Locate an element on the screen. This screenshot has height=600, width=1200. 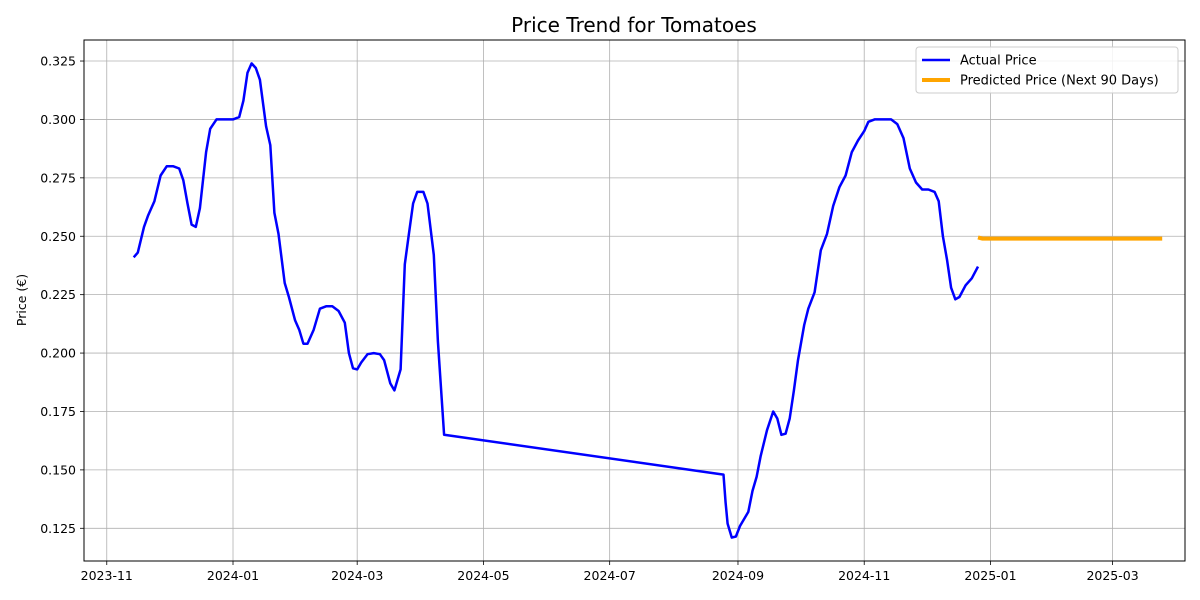
y-tick-label: 0.275 is located at coordinates (58, 177).